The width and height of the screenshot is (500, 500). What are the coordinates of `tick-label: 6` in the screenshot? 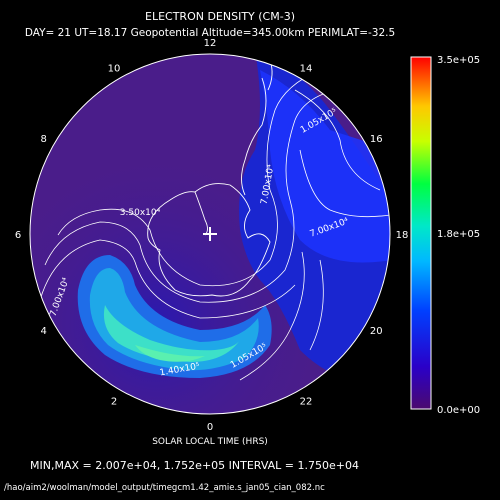 It's located at (18, 235).